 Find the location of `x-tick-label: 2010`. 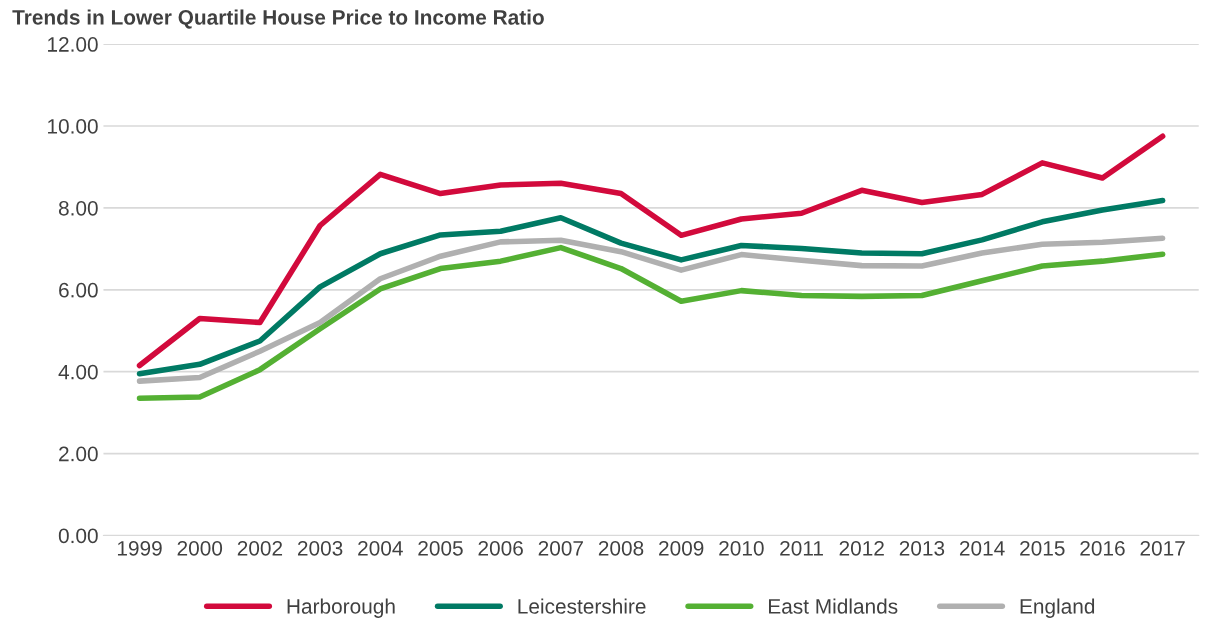

x-tick-label: 2010 is located at coordinates (741, 548).